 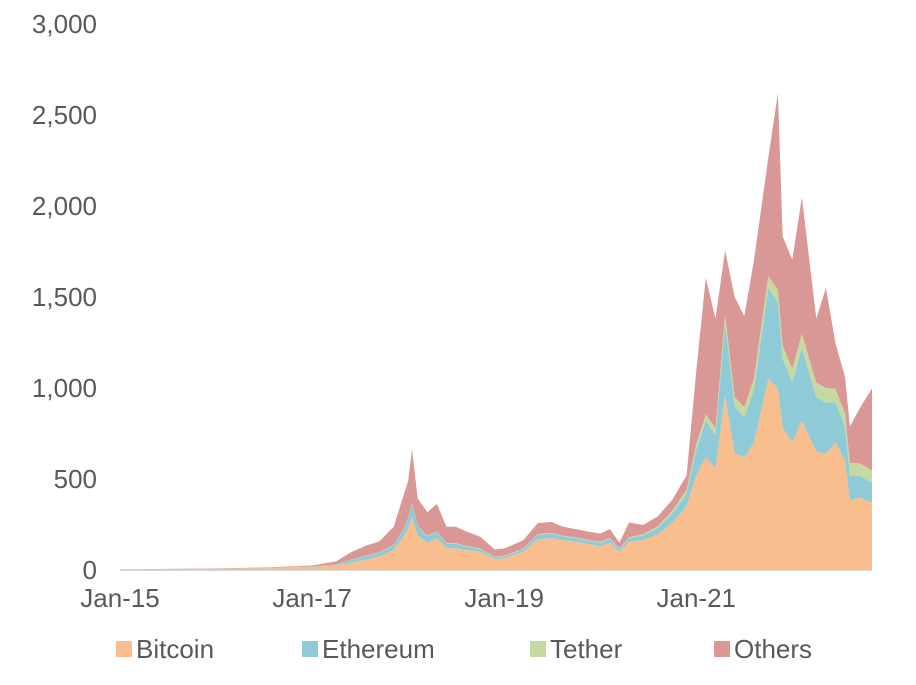 What do you see at coordinates (696, 598) in the screenshot?
I see `x-tick-label: Jan-21` at bounding box center [696, 598].